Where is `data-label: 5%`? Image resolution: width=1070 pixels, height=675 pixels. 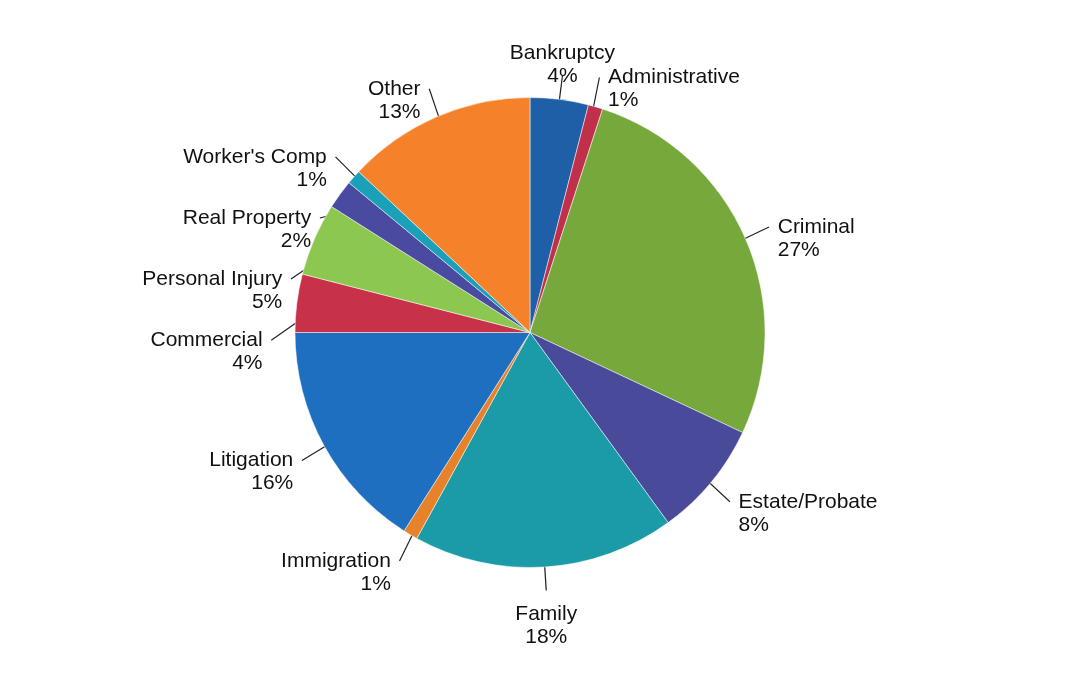 data-label: 5% is located at coordinates (267, 301).